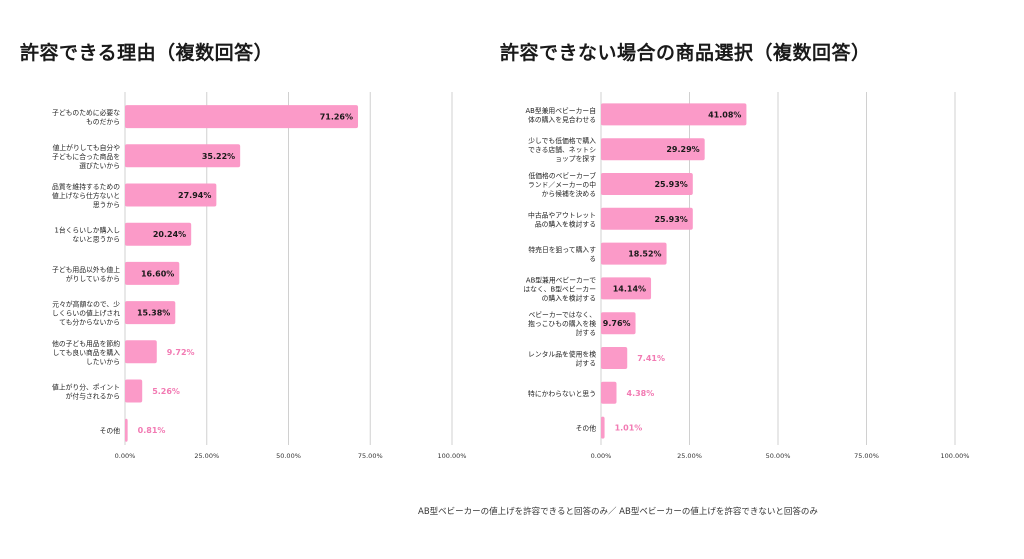 The width and height of the screenshot is (1024, 559). I want to click on chart-title-right: 許容できない場合の商品選択（複数回答）, so click(685, 53).